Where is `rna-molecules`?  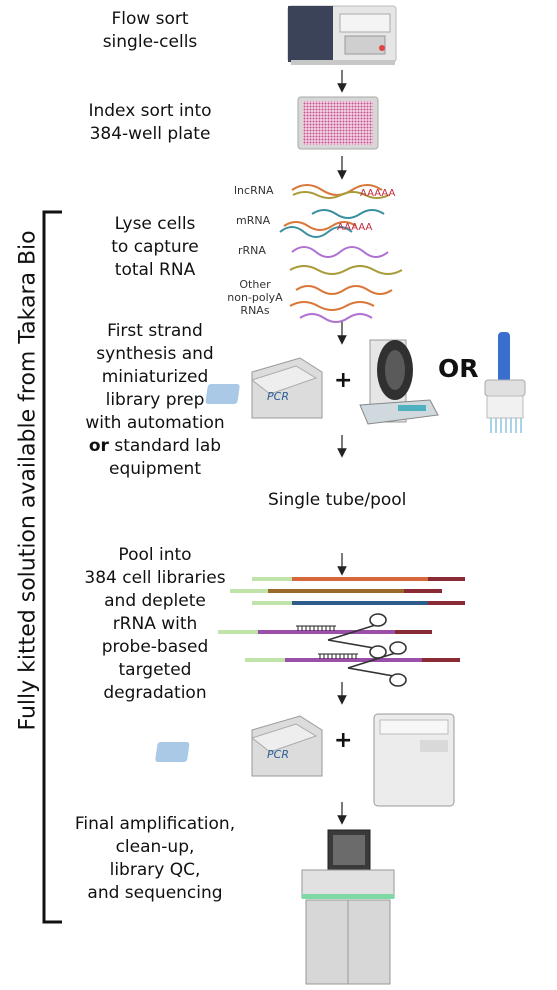 rna-molecules is located at coordinates (341, 253).